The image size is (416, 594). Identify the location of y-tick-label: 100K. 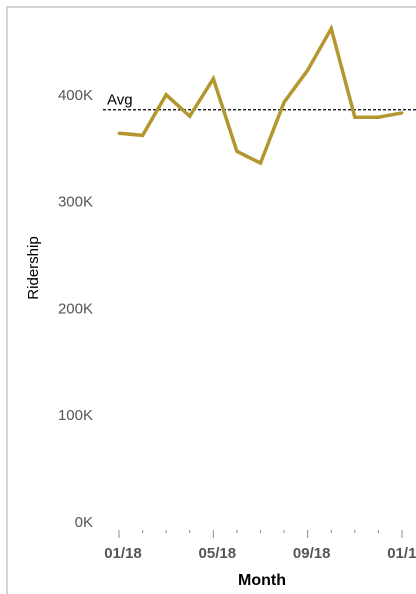
(75, 415).